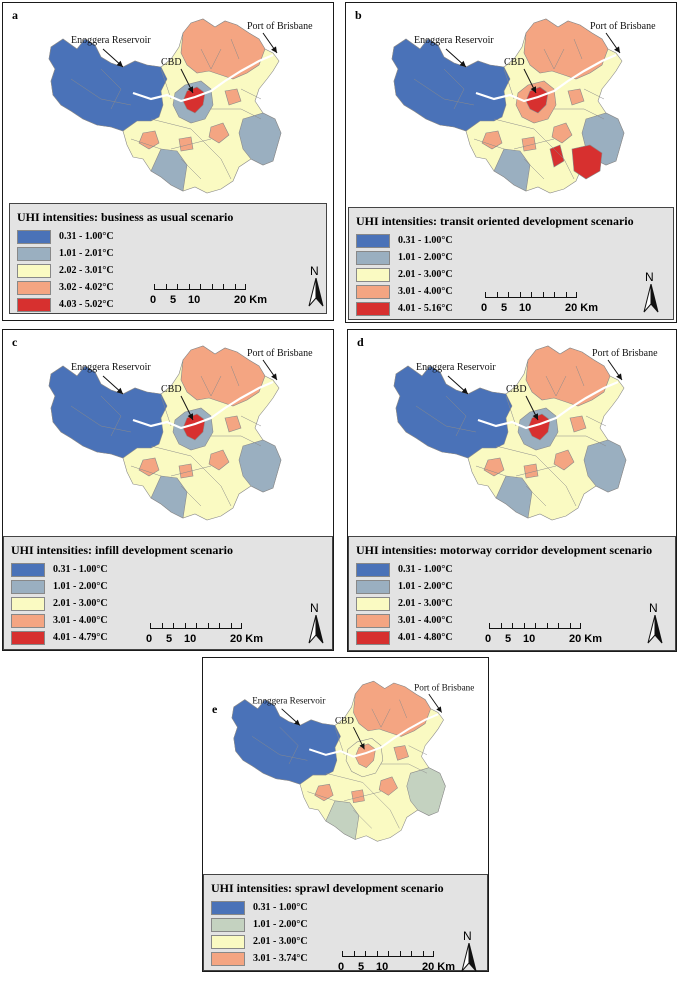 The image size is (679, 985). I want to click on panel-letter: b, so click(358, 15).